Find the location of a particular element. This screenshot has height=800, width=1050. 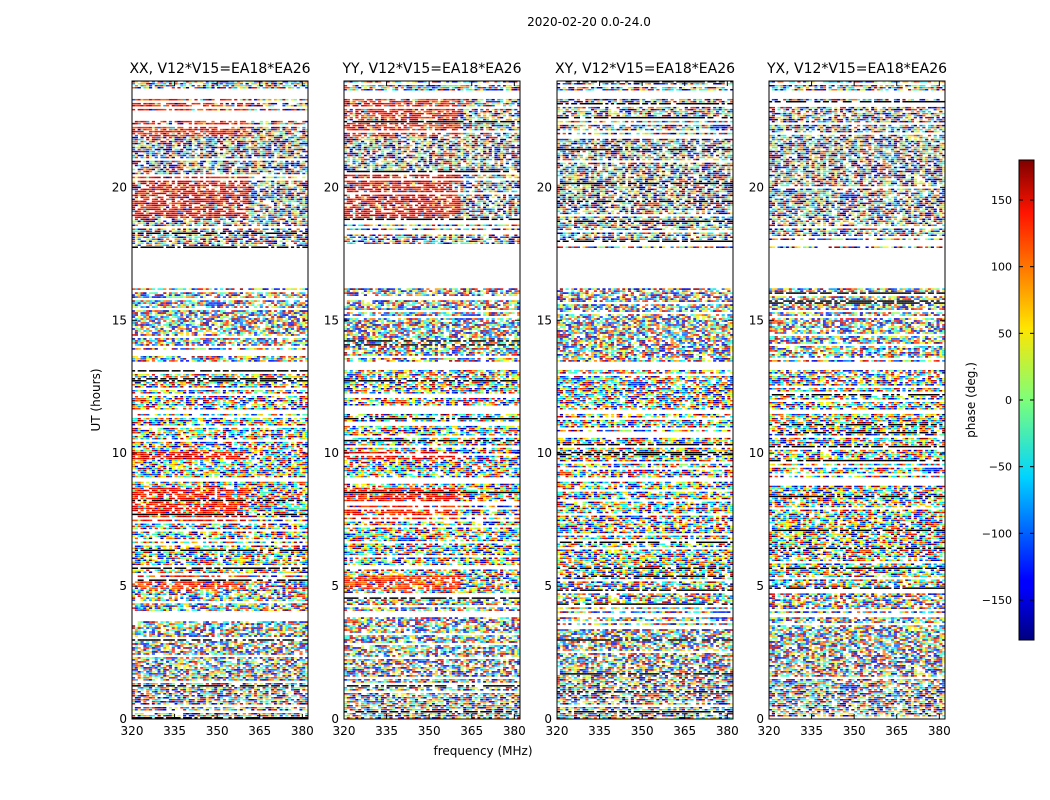

colorbar-tick-label: 50 is located at coordinates (1005, 333).